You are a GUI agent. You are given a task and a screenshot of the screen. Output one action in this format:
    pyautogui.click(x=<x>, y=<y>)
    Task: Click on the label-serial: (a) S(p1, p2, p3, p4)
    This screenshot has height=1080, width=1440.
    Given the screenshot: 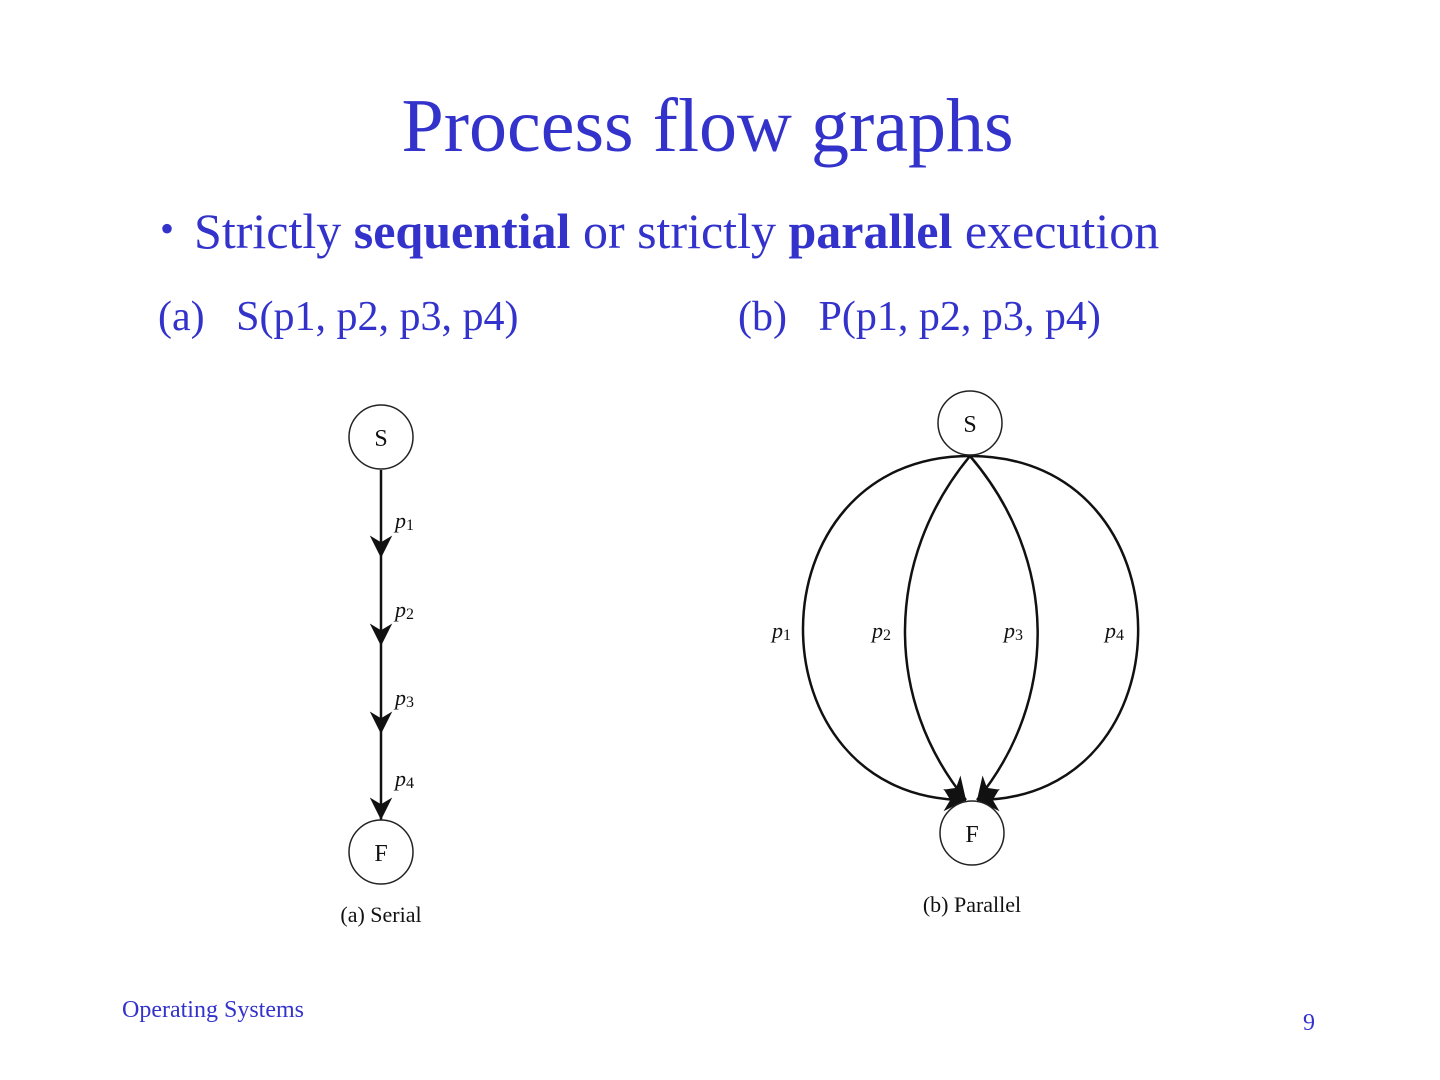 What is the action you would take?
    pyautogui.click(x=338, y=317)
    